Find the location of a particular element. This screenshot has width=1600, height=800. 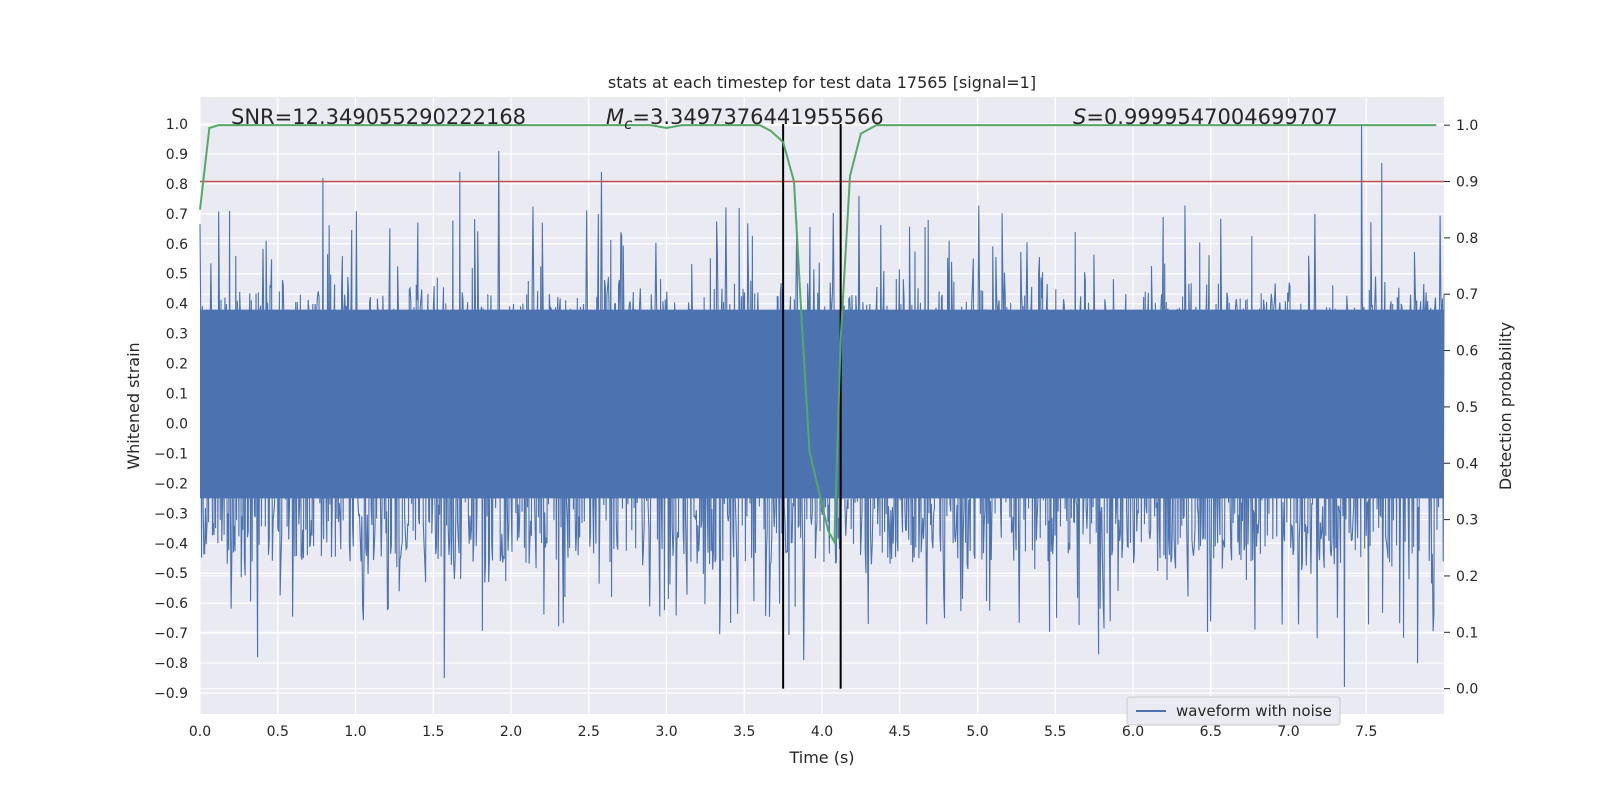

y-left-tick-label: −0.2 is located at coordinates (171, 484).